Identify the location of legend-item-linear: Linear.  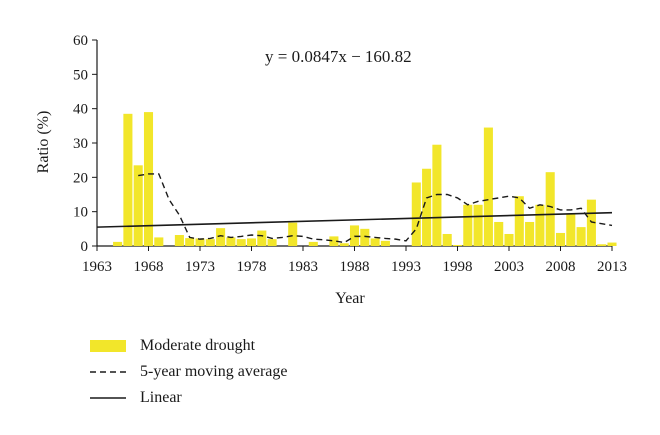
(188, 397).